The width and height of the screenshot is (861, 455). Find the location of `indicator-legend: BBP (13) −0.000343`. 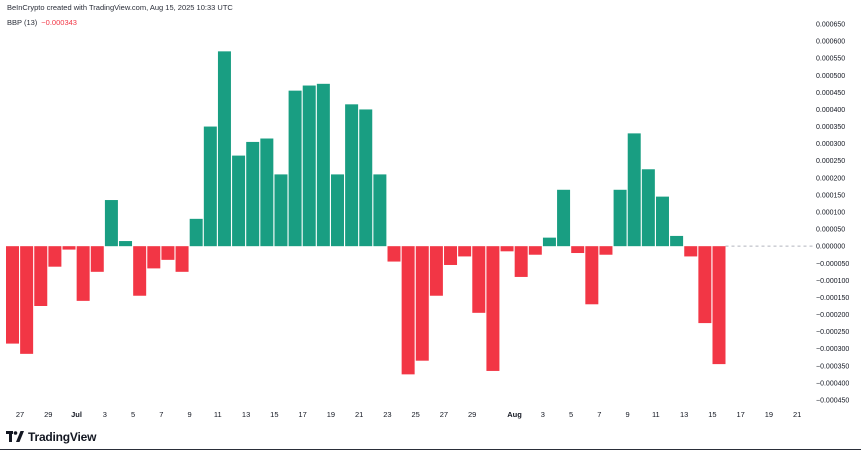

indicator-legend: BBP (13) −0.000343 is located at coordinates (42, 22).